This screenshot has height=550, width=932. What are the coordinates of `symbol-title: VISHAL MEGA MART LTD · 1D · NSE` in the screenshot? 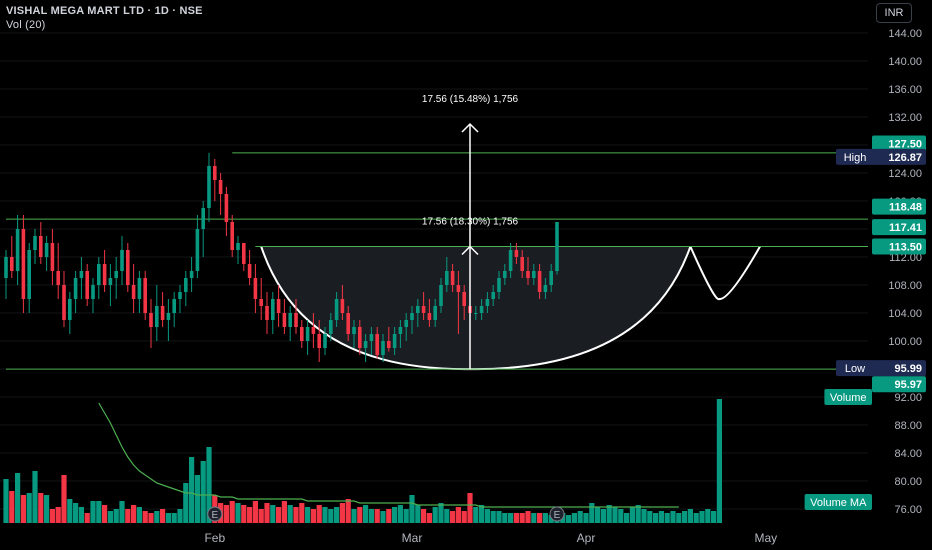 It's located at (104, 11).